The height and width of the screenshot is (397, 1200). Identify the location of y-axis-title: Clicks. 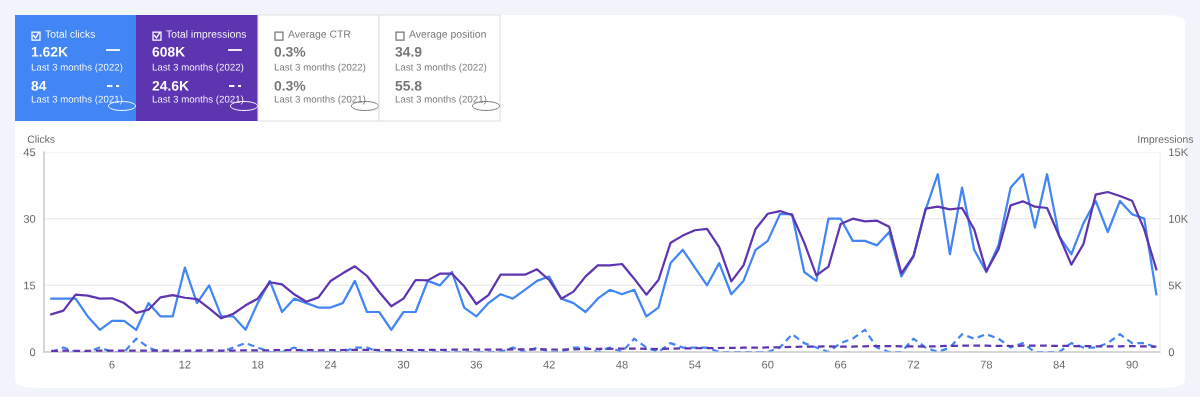
(41, 139).